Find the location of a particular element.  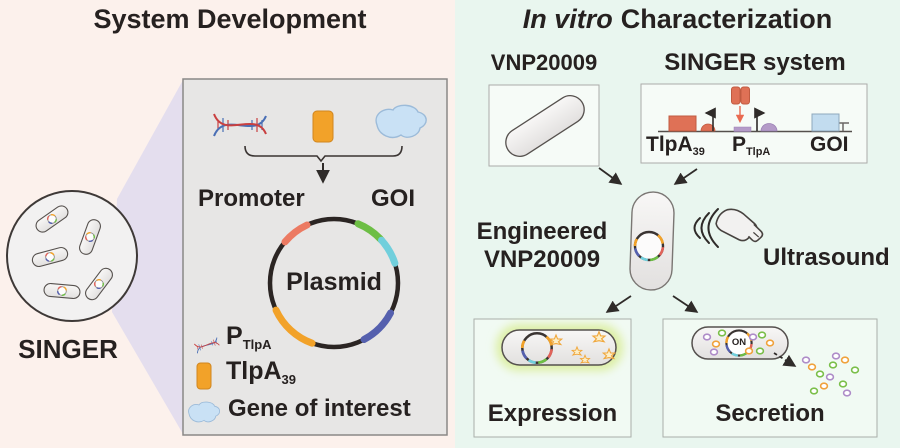

tlpa-protein-icon is located at coordinates (708, 127).